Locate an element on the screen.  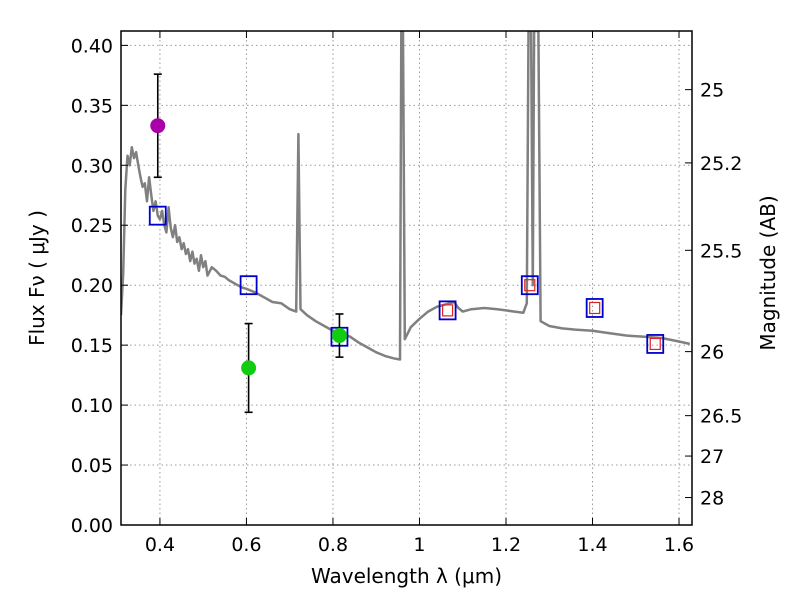
y-tick-label: 0.40 is located at coordinates (92, 46).